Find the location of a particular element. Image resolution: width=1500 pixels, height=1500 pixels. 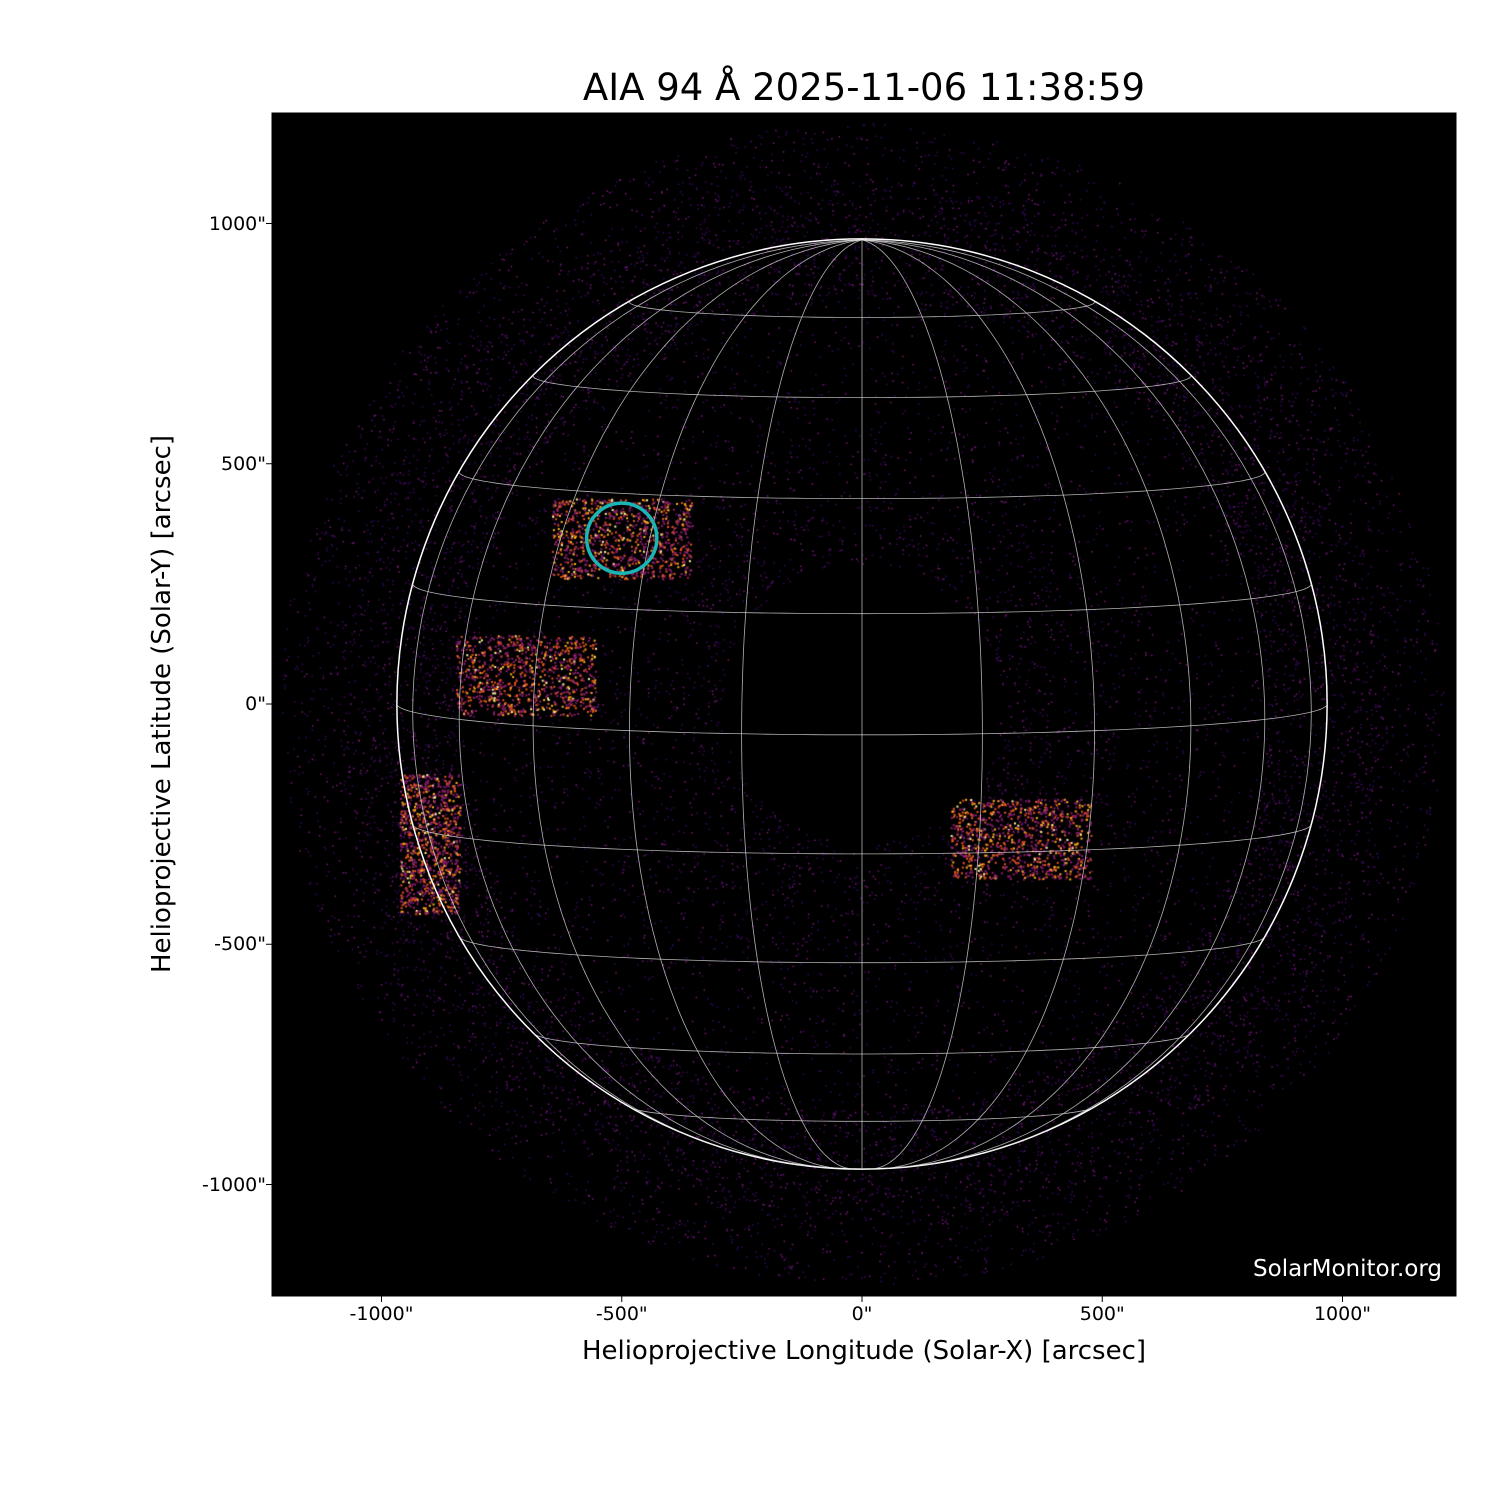

y-tick-label: -1000" is located at coordinates (234, 1184).